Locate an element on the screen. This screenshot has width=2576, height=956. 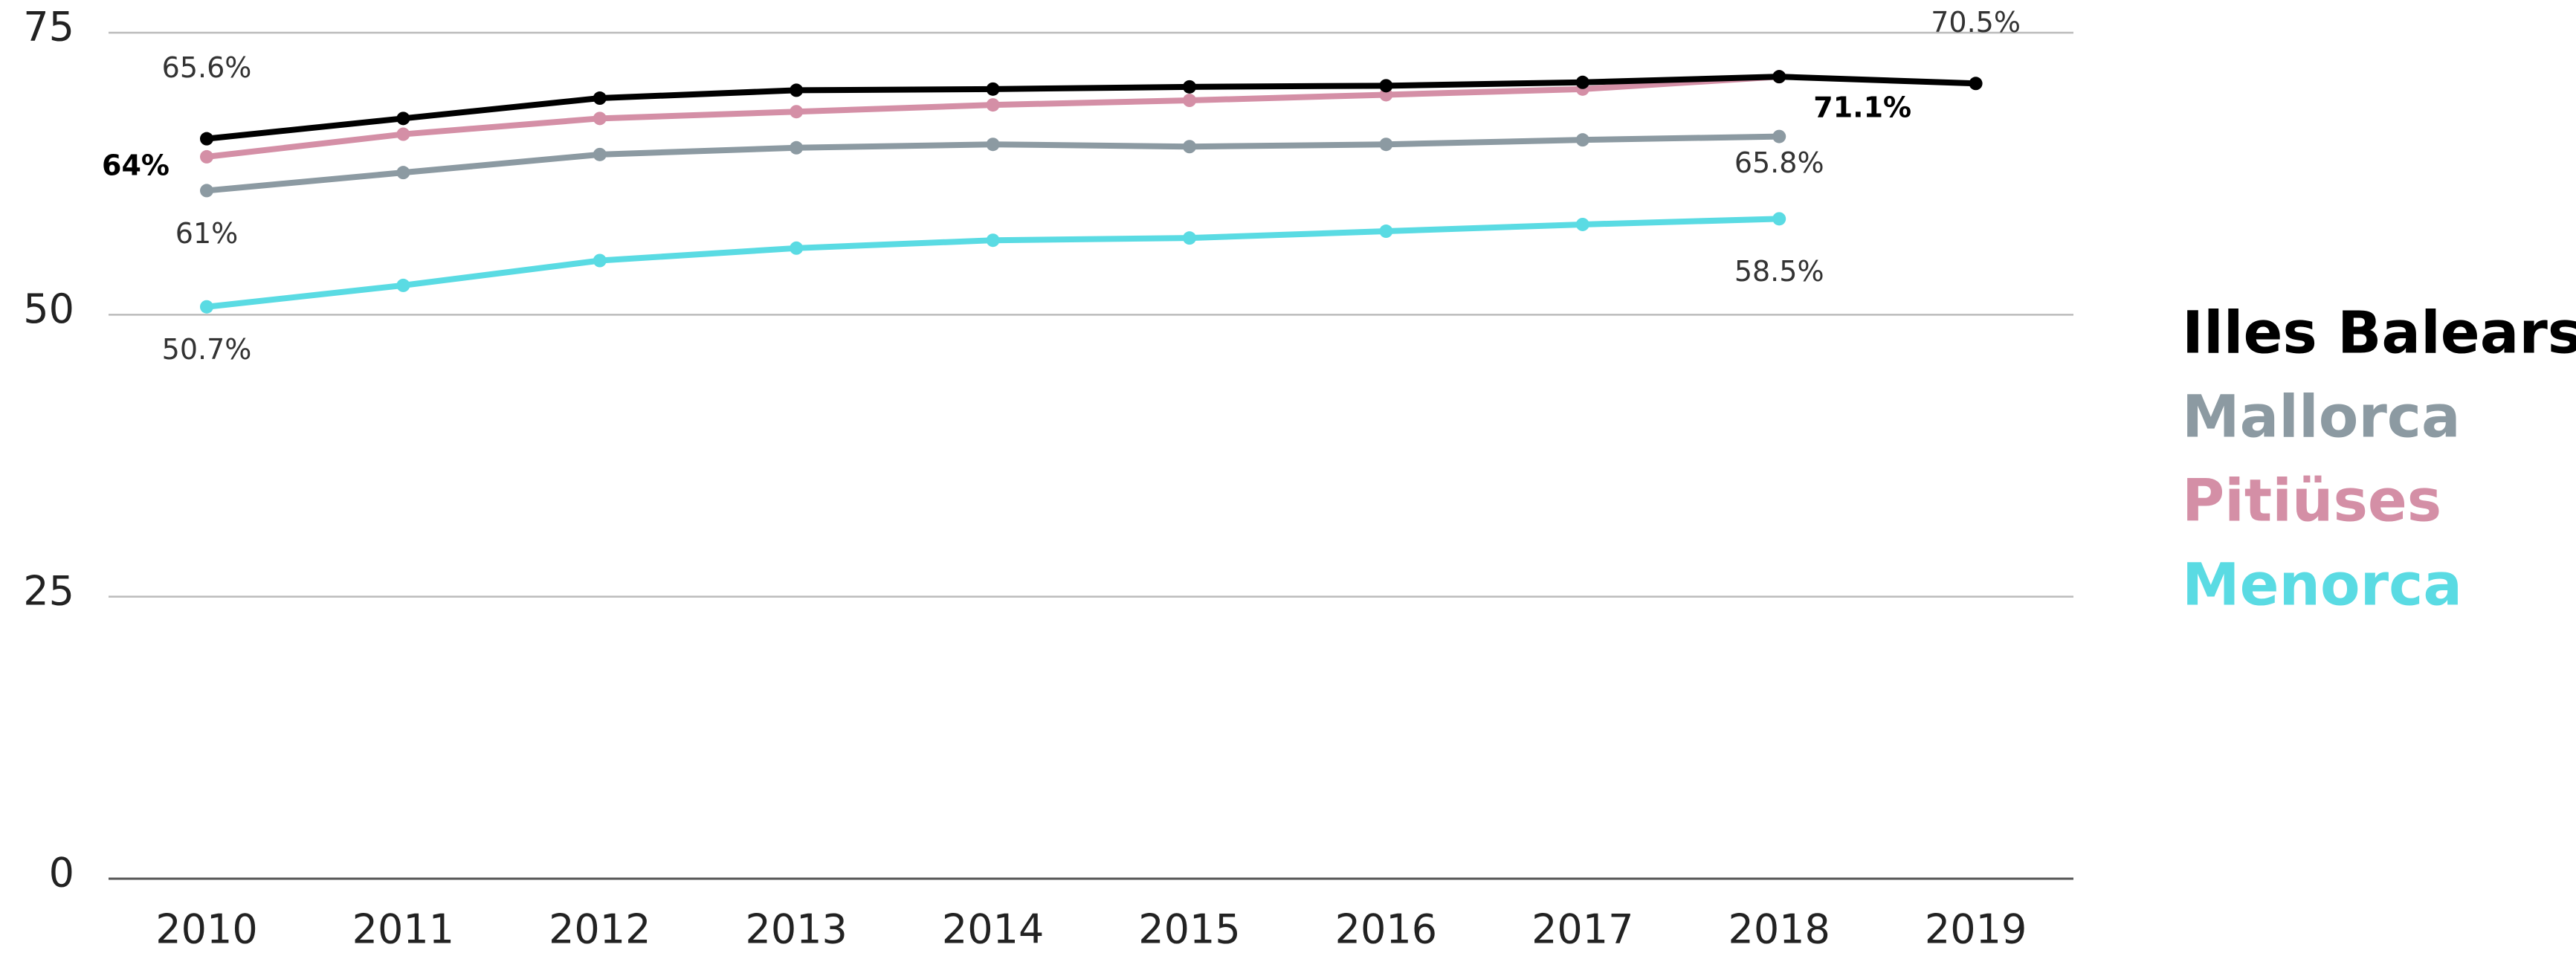
x-tick-label: 2016 is located at coordinates (1386, 930).